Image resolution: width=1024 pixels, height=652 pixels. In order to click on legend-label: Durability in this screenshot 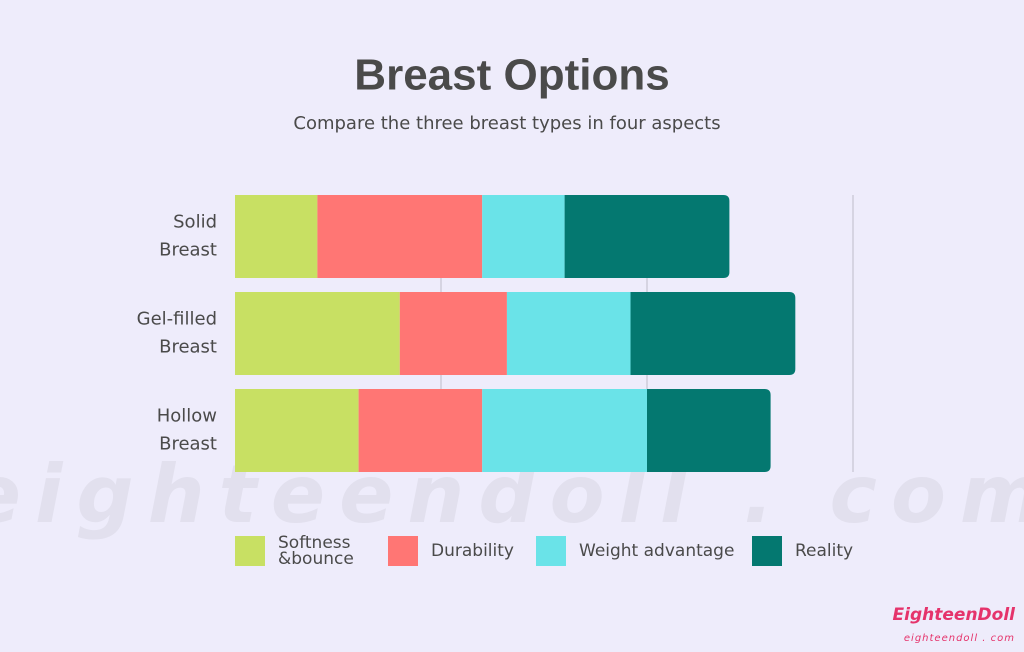, I will do `click(472, 551)`.